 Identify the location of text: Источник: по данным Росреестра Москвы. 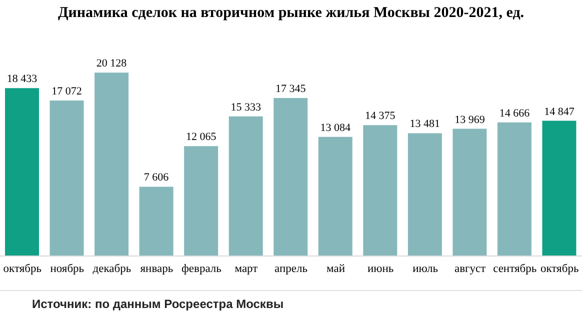
(158, 303).